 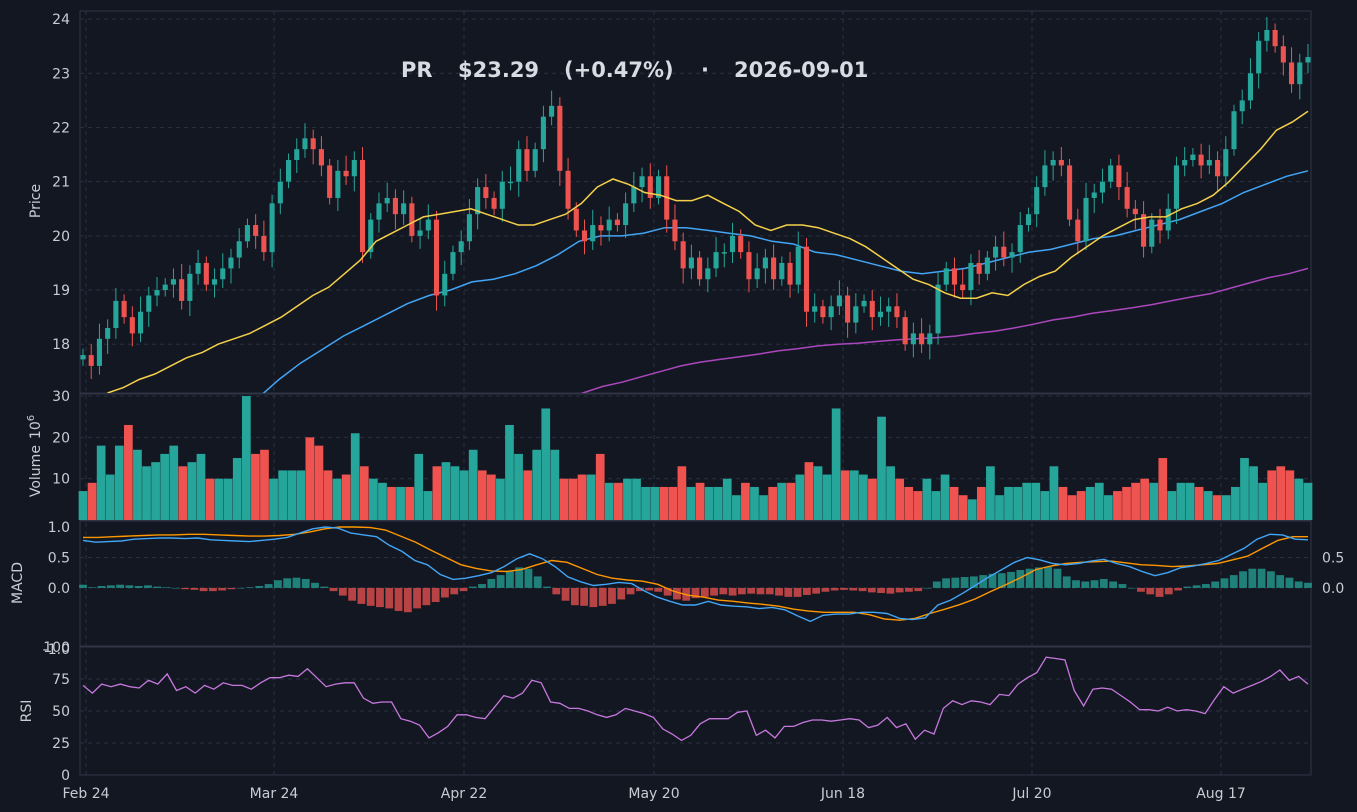 What do you see at coordinates (695, 699) in the screenshot?
I see `rsi-line` at bounding box center [695, 699].